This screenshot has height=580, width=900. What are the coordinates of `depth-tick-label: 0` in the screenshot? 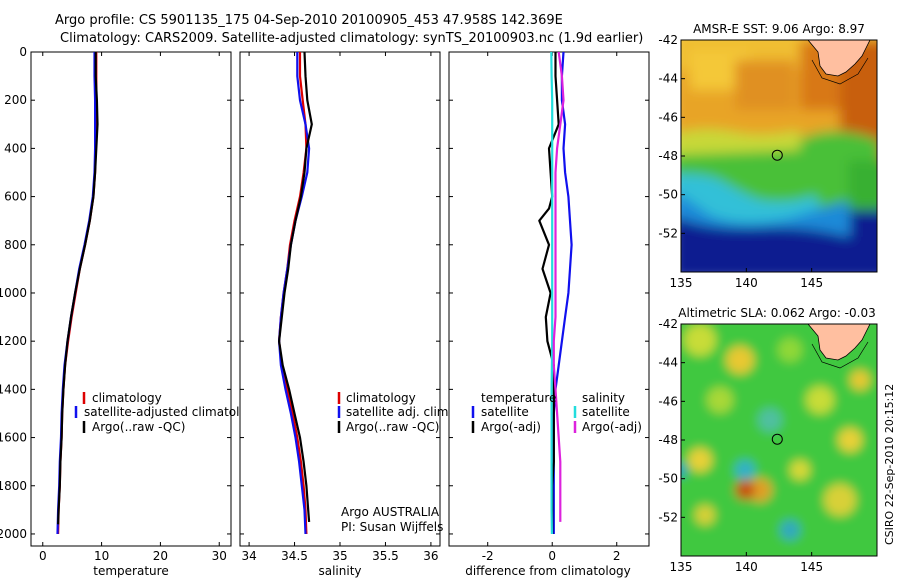 It's located at (23, 52).